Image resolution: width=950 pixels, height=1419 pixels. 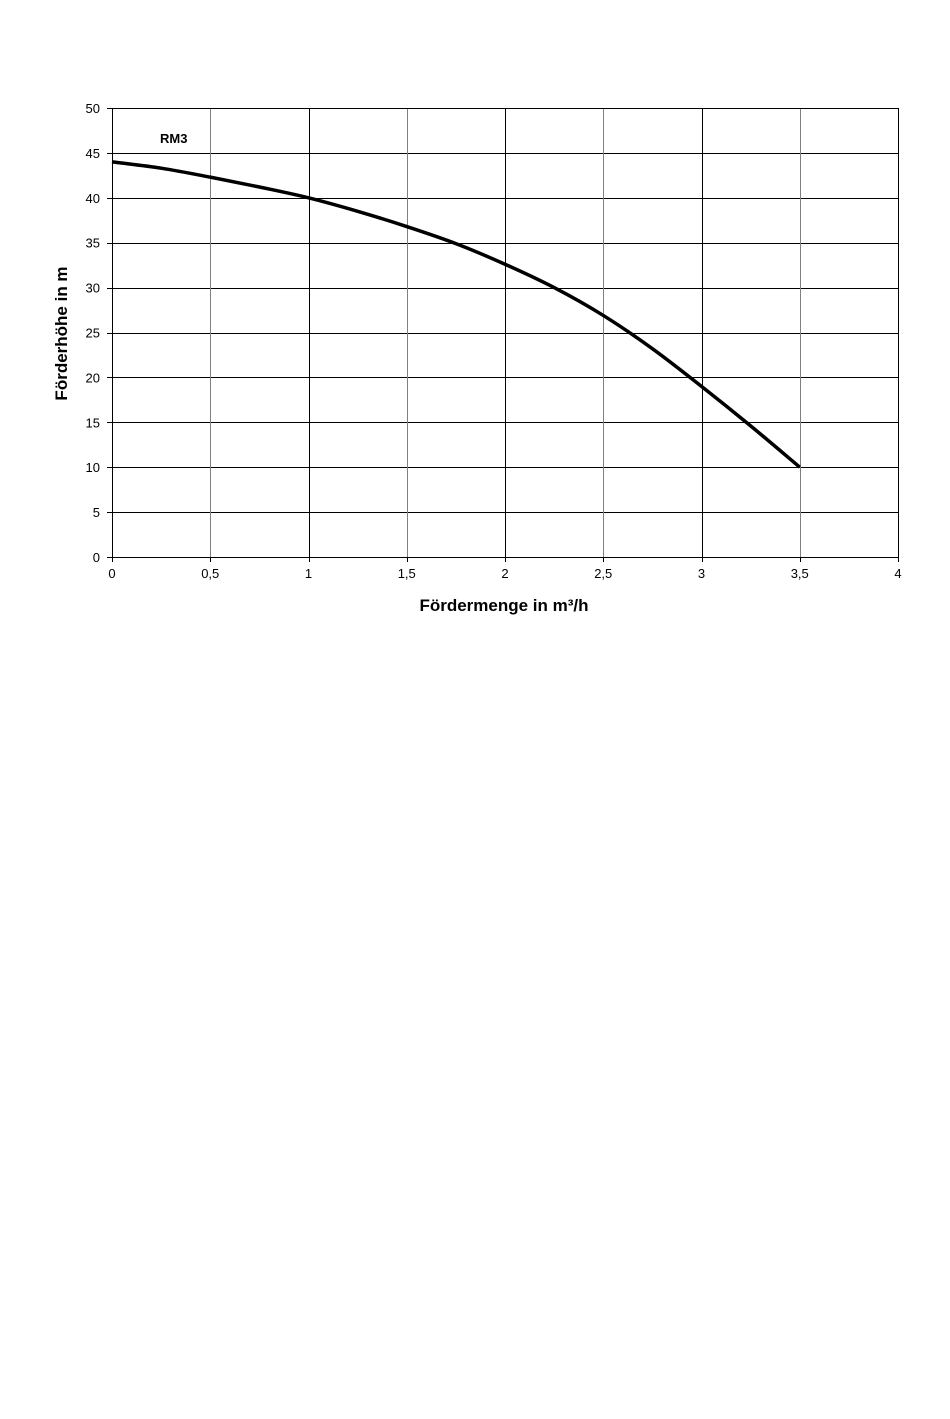 What do you see at coordinates (96, 557) in the screenshot?
I see `y-tick-label: 0` at bounding box center [96, 557].